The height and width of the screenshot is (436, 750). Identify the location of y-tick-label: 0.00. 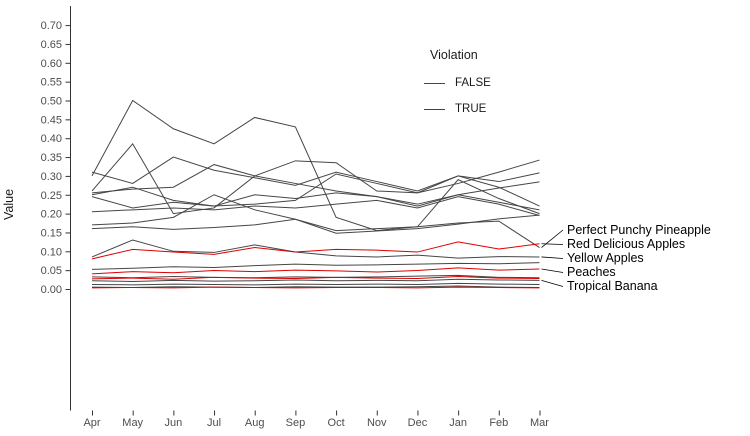
(51, 290).